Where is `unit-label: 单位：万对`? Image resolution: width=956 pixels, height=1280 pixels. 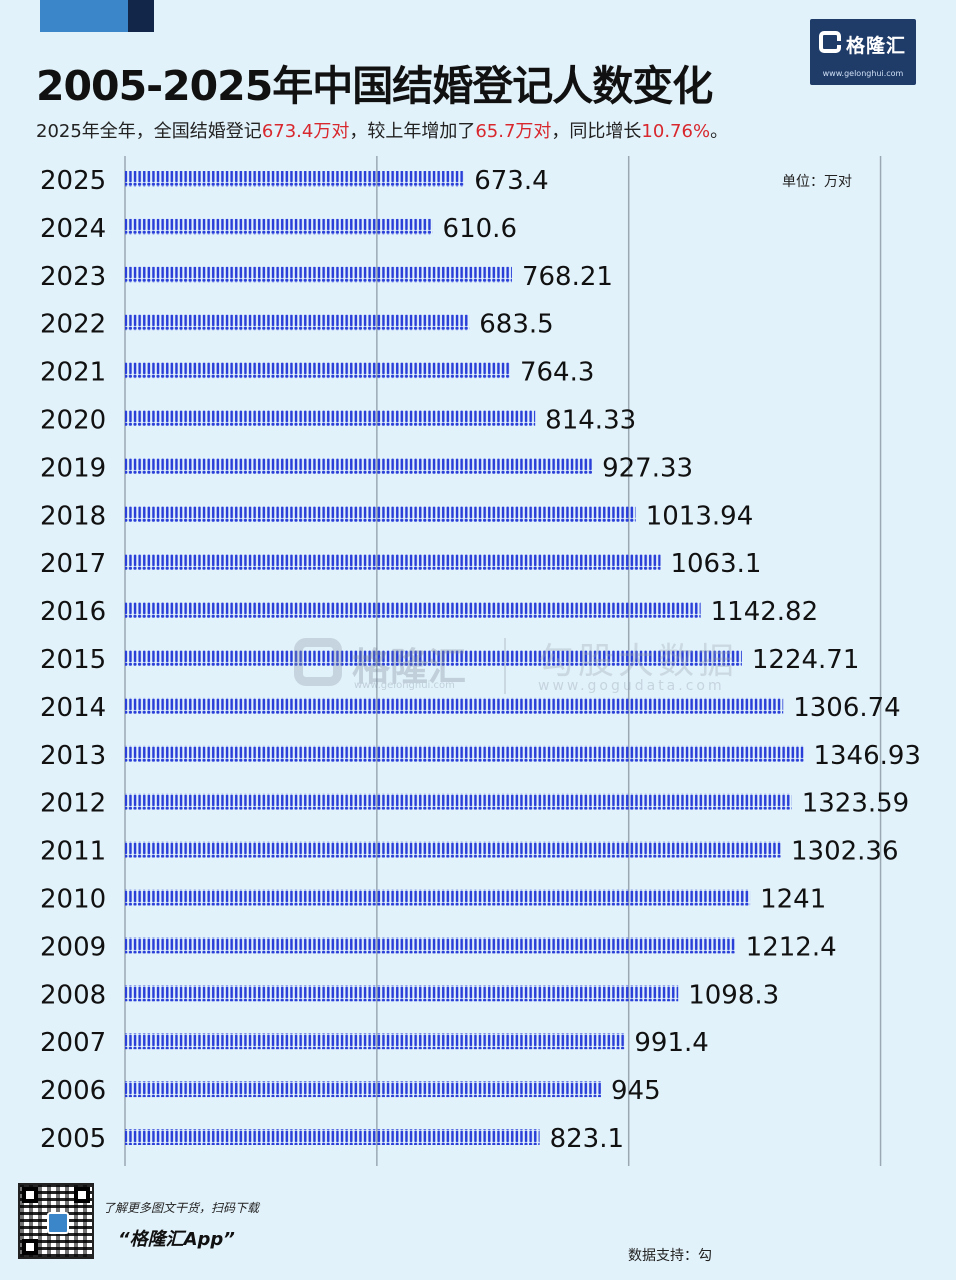 unit-label: 单位：万对 is located at coordinates (817, 182).